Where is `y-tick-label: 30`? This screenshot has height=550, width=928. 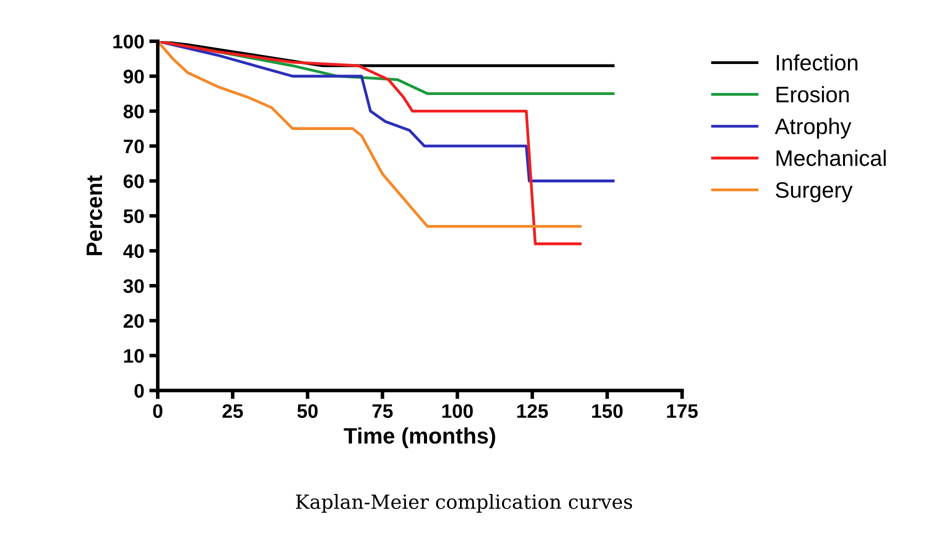 y-tick-label: 30 is located at coordinates (133, 286).